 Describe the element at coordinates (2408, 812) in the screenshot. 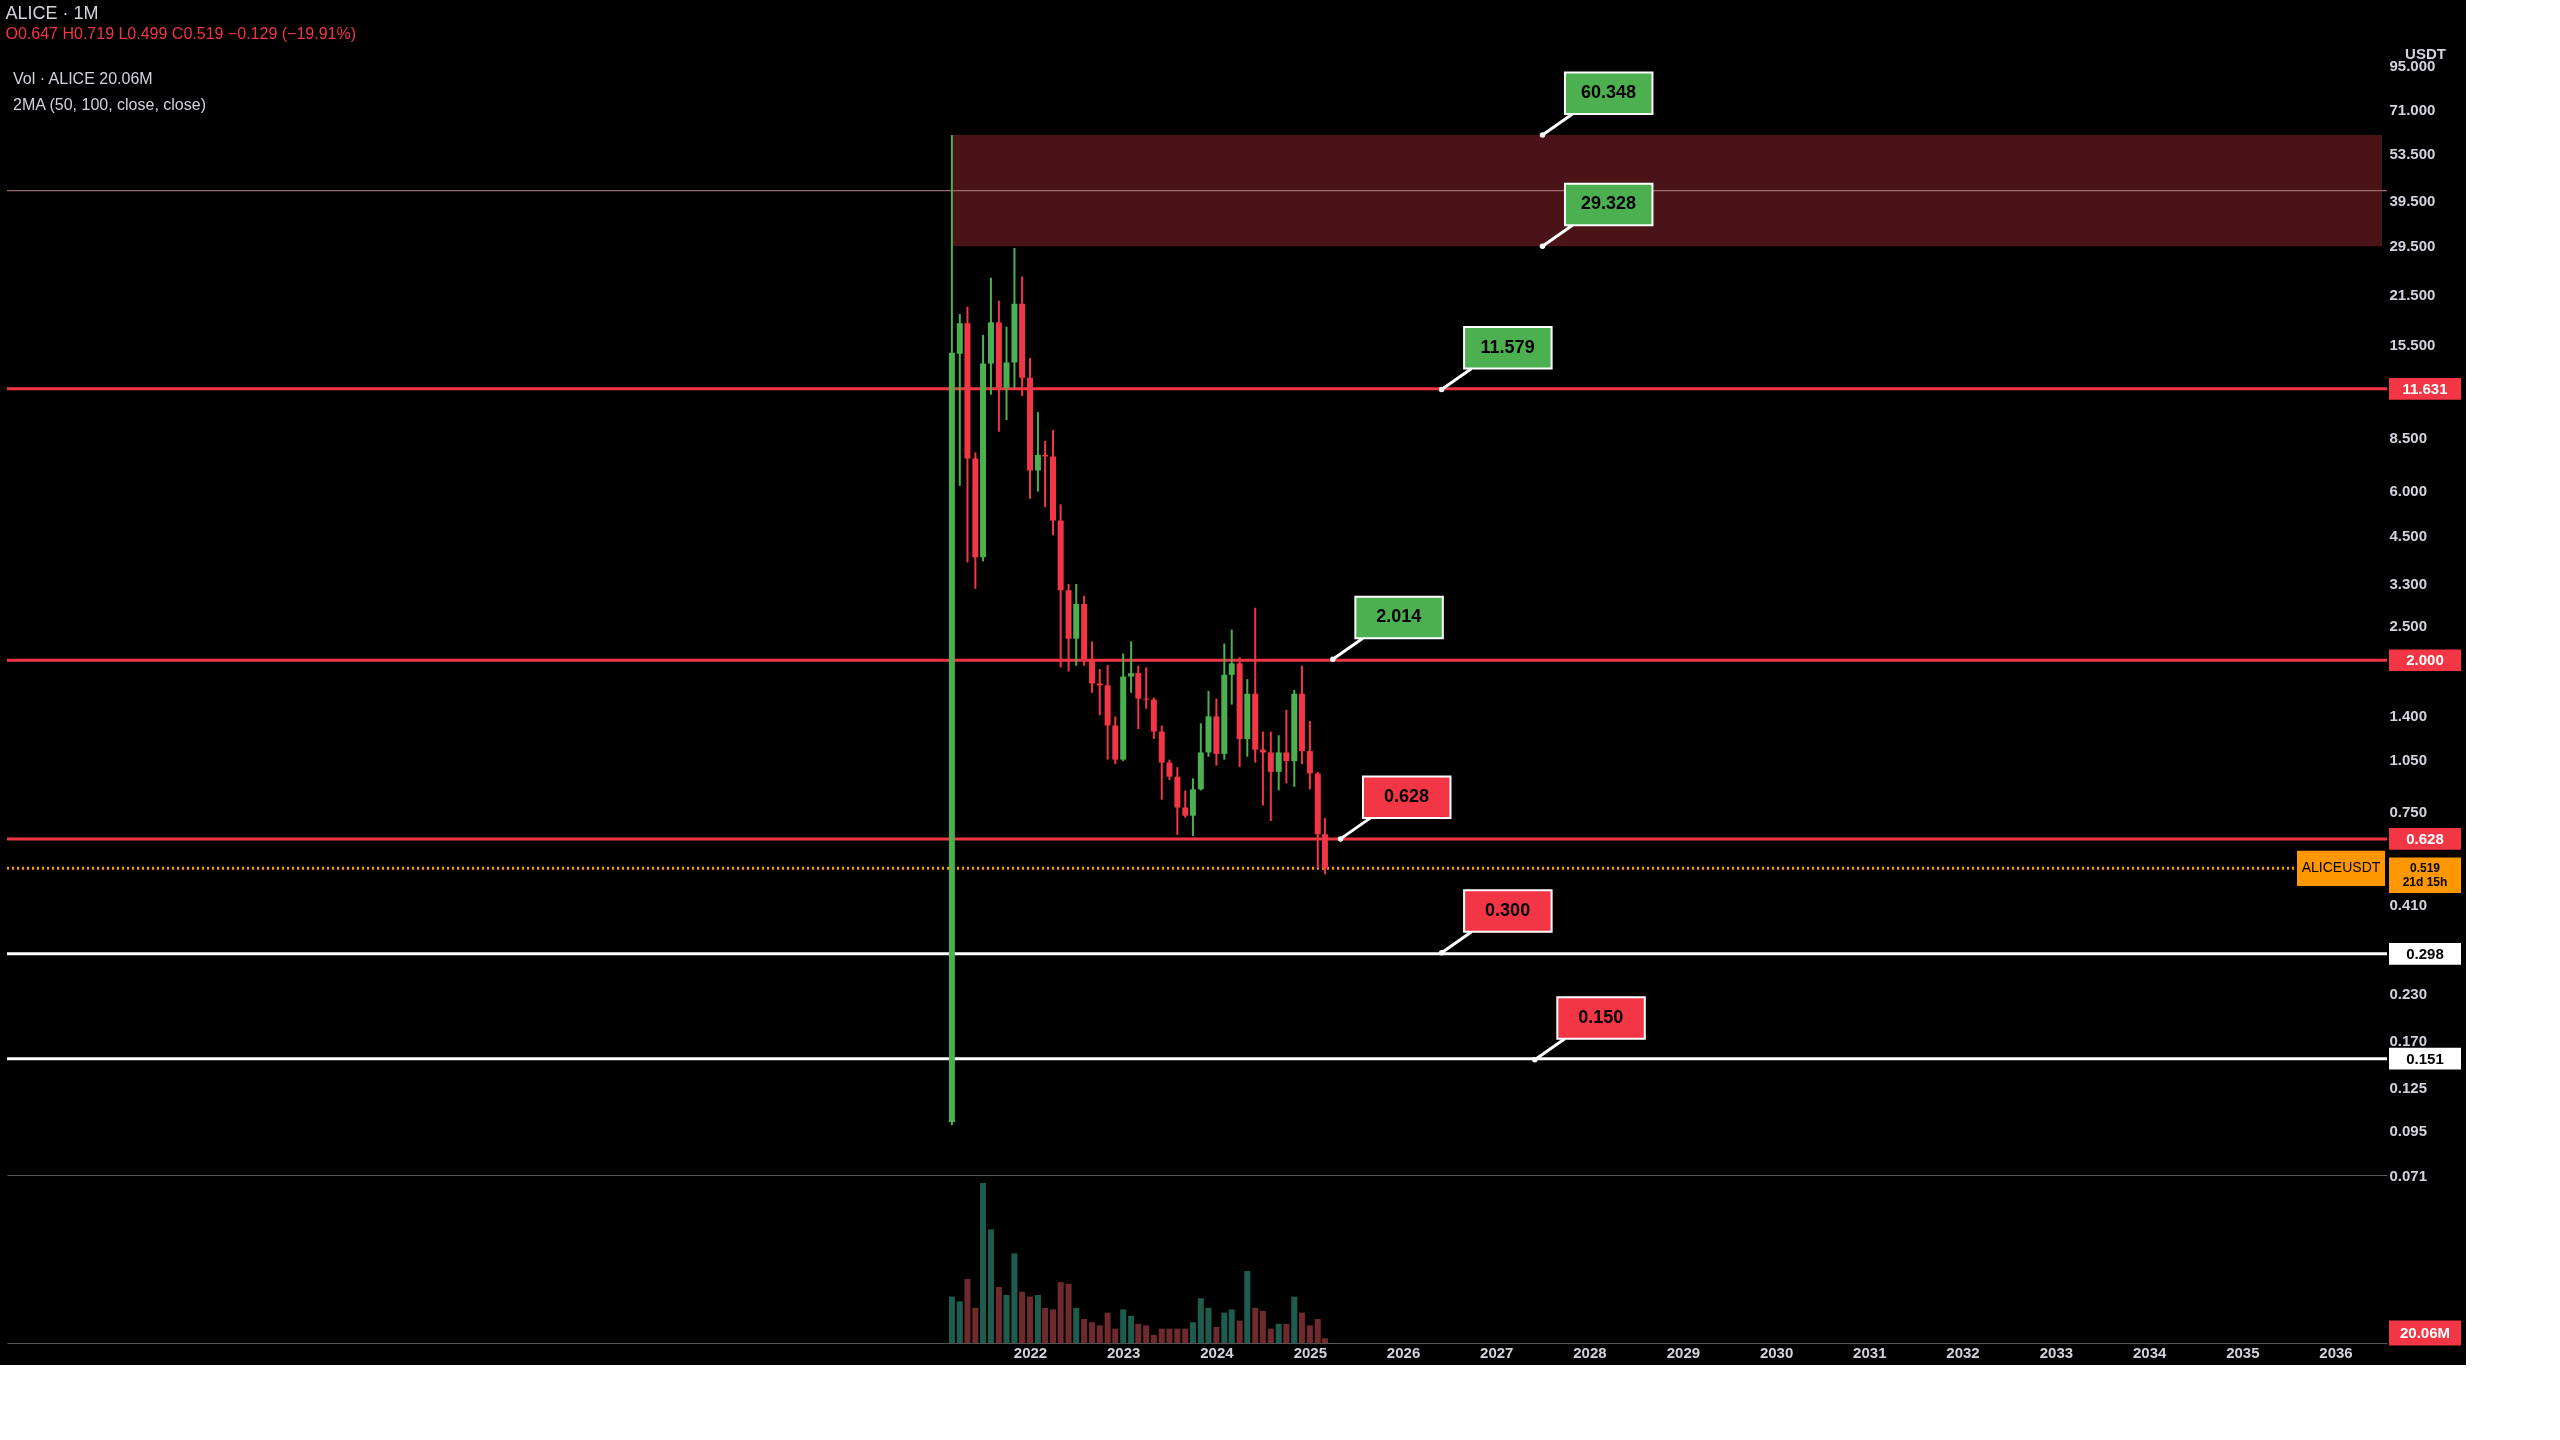

I see `y-tick-label: 0.750` at that location.